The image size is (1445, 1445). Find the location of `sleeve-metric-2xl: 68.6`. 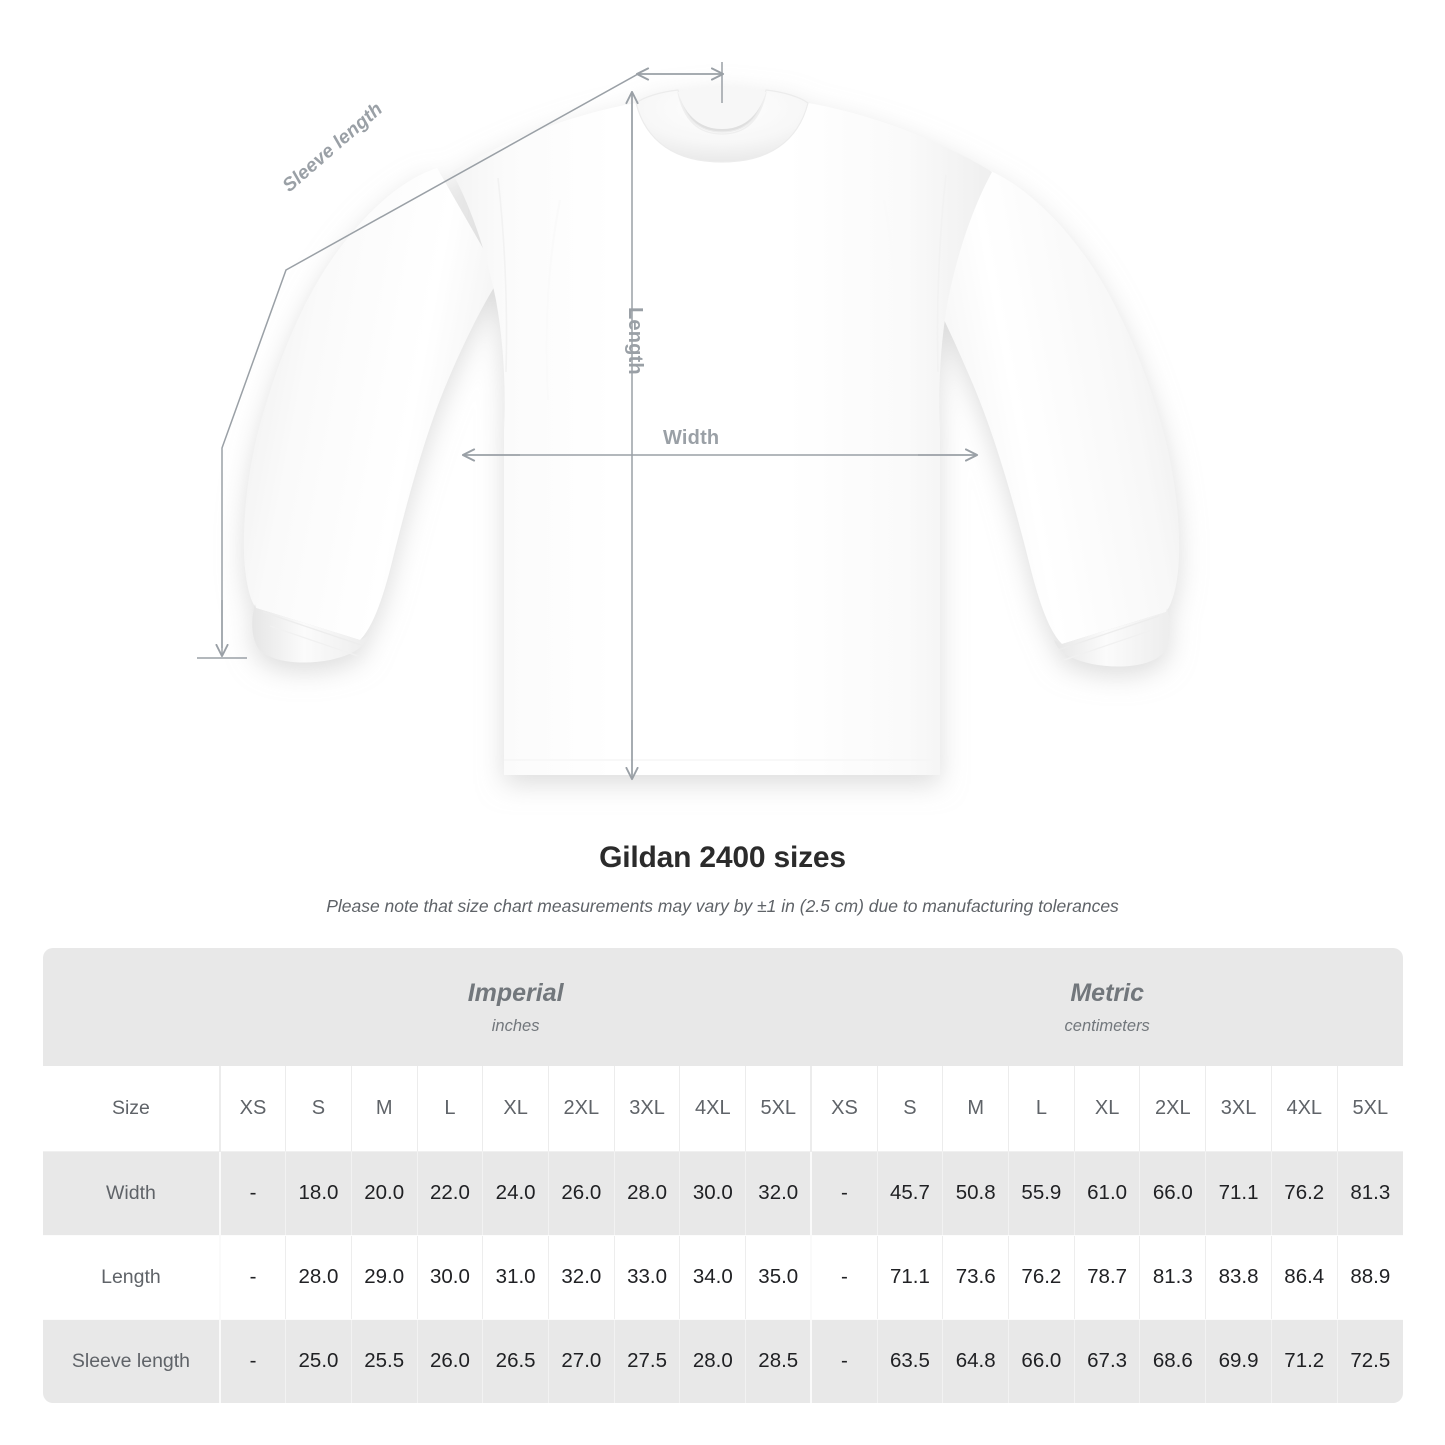

sleeve-metric-2xl: 68.6 is located at coordinates (1172, 1361).